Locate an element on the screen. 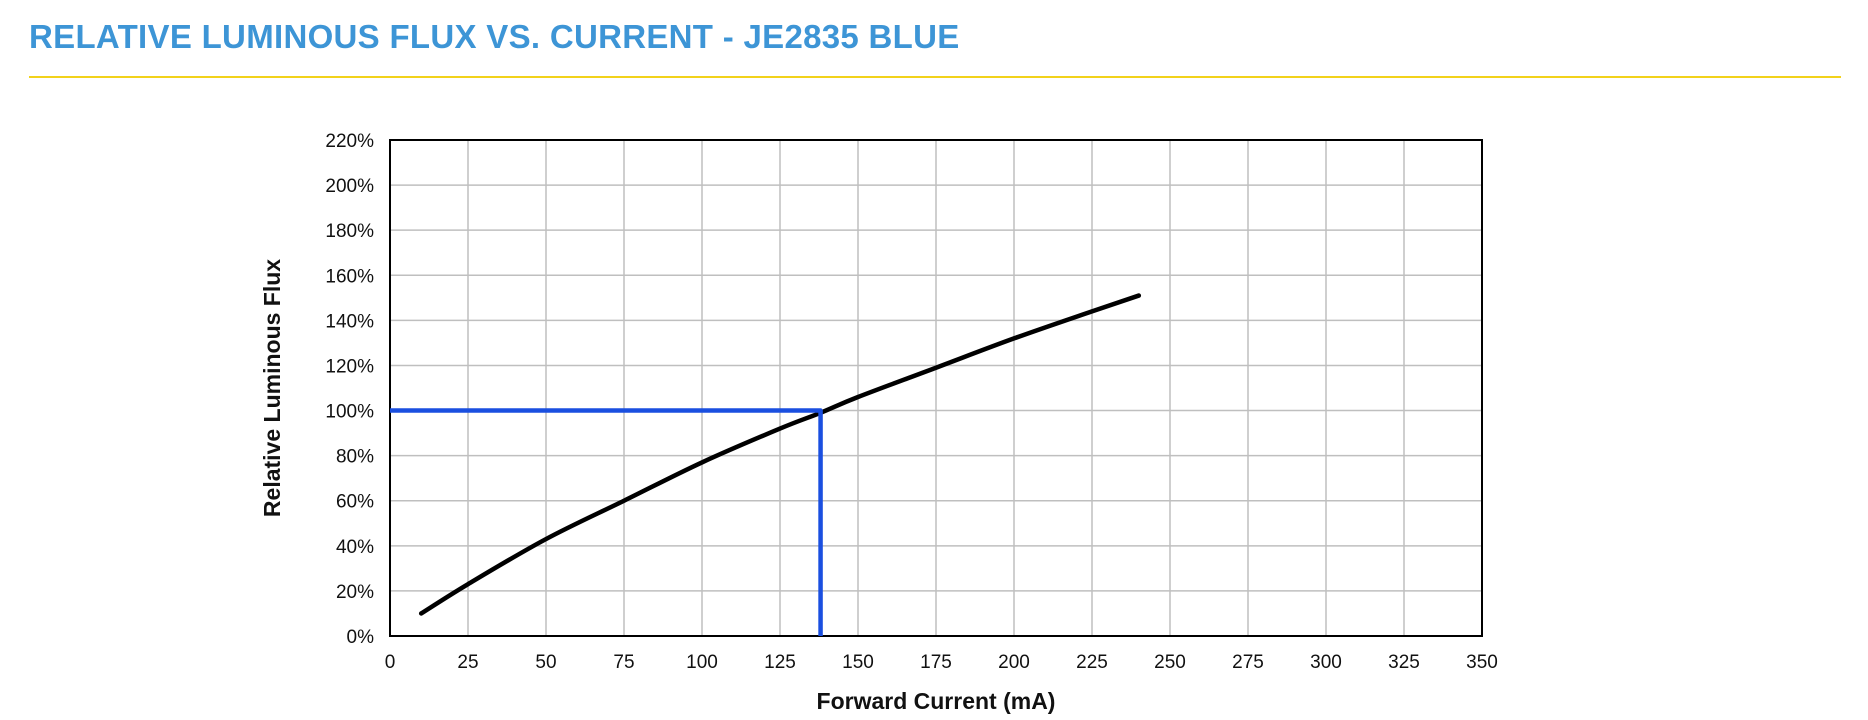 The width and height of the screenshot is (1868, 720). y-tick-label: 20% is located at coordinates (355, 592).